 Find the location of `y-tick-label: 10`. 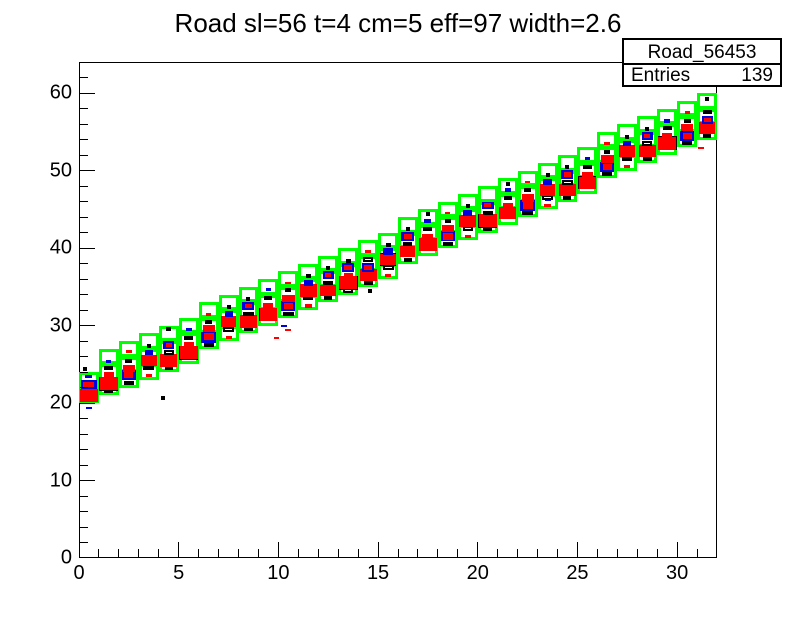

y-tick-label: 10 is located at coordinates (60, 480).